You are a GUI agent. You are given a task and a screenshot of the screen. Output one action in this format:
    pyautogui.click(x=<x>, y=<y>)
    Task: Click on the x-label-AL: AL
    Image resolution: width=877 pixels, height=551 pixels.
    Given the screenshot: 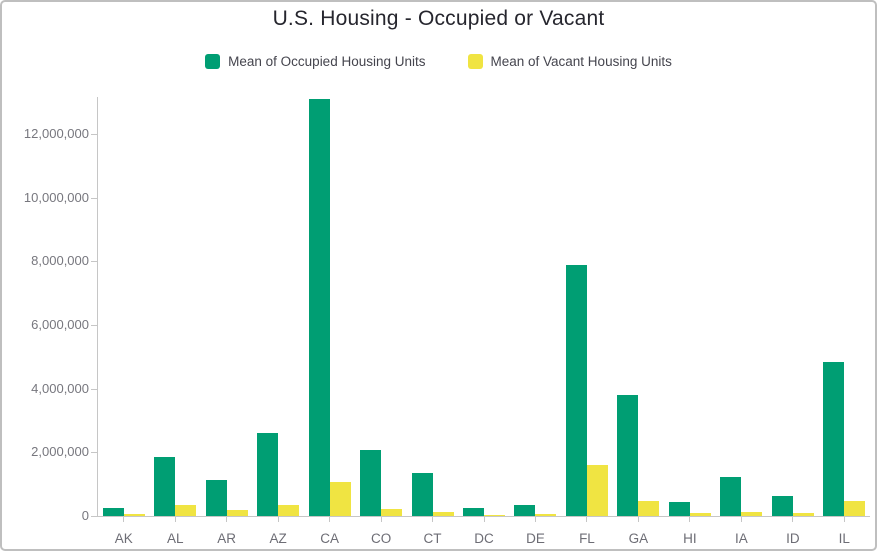 What is the action you would take?
    pyautogui.click(x=175, y=538)
    